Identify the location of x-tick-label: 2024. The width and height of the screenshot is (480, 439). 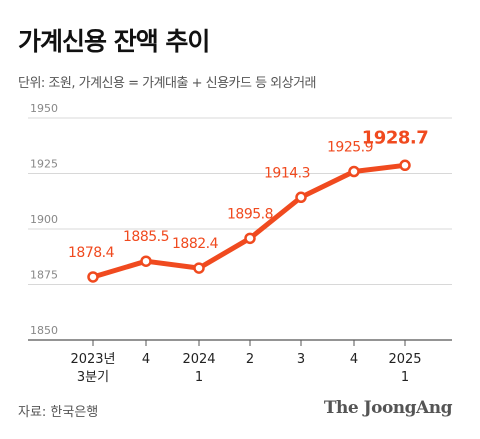
(198, 359).